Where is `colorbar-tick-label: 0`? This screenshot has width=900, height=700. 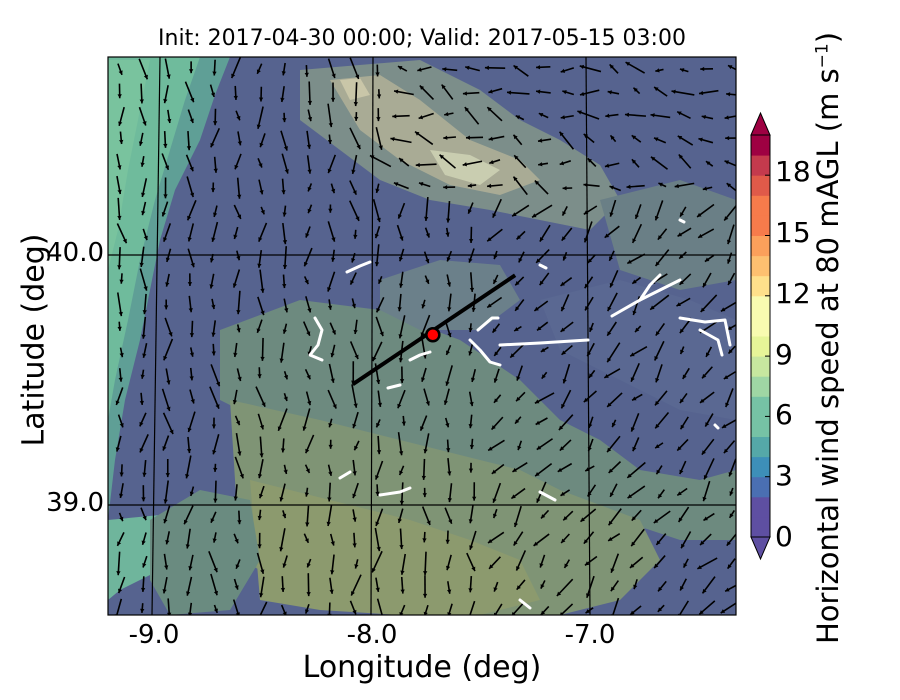
colorbar-tick-label: 0 is located at coordinates (784, 536).